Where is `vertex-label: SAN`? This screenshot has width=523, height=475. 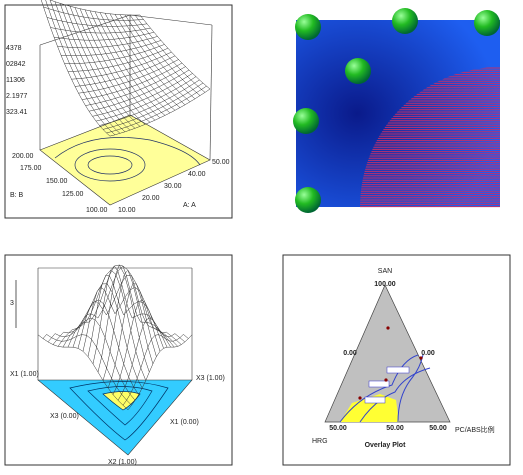 vertex-label: SAN is located at coordinates (385, 271).